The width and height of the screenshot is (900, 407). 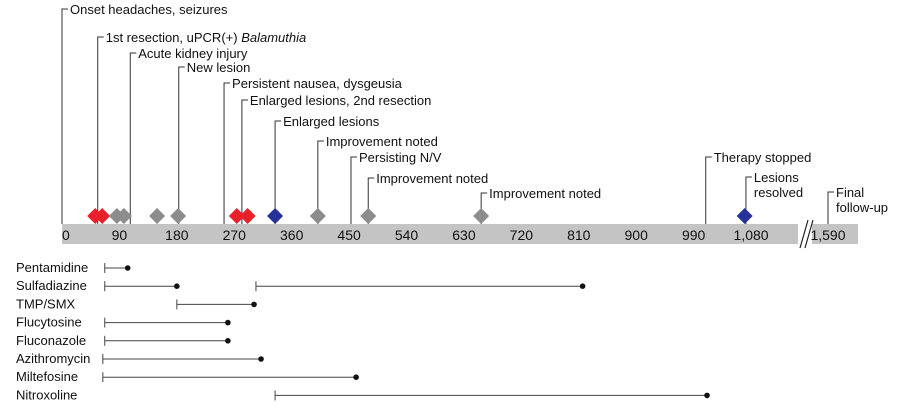 What do you see at coordinates (193, 53) in the screenshot?
I see `event-label: Acute kidney injury` at bounding box center [193, 53].